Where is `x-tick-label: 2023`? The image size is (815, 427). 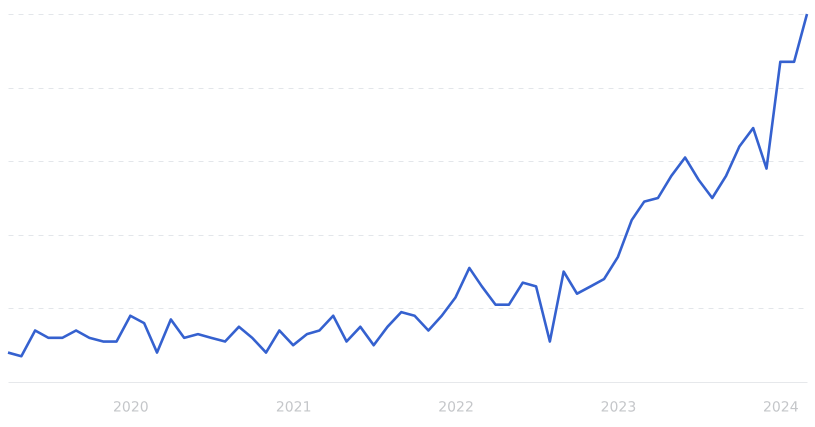 x-tick-label: 2023 is located at coordinates (618, 408).